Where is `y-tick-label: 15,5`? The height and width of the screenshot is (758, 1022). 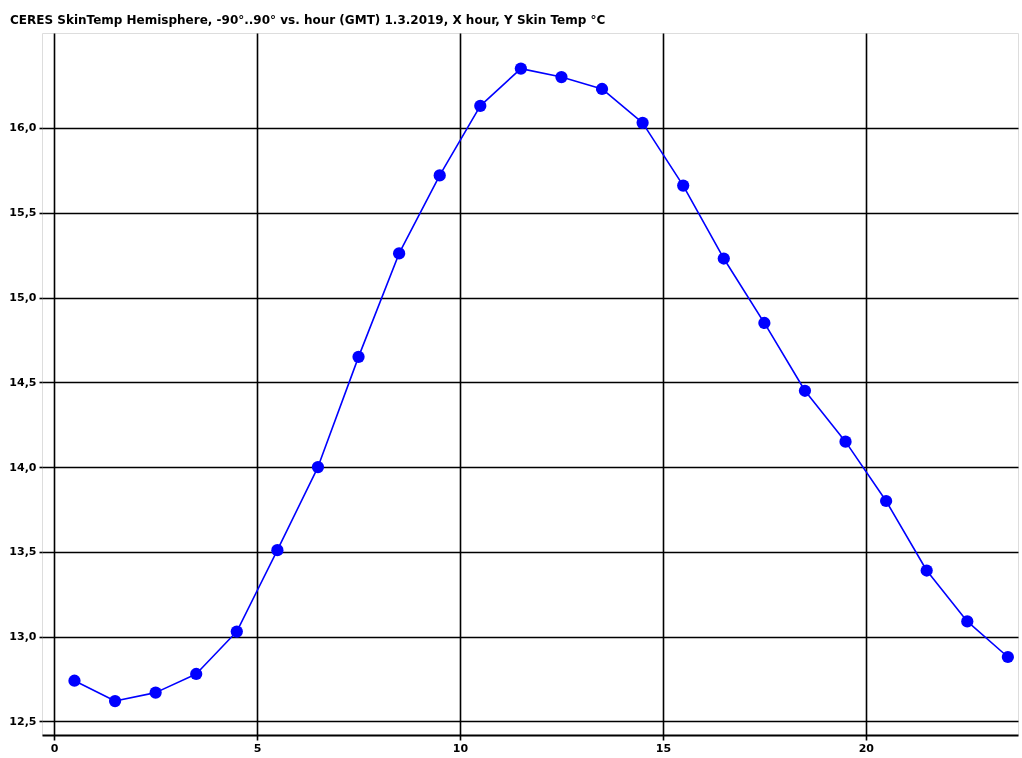
y-tick-label: 15,5 is located at coordinates (23, 213).